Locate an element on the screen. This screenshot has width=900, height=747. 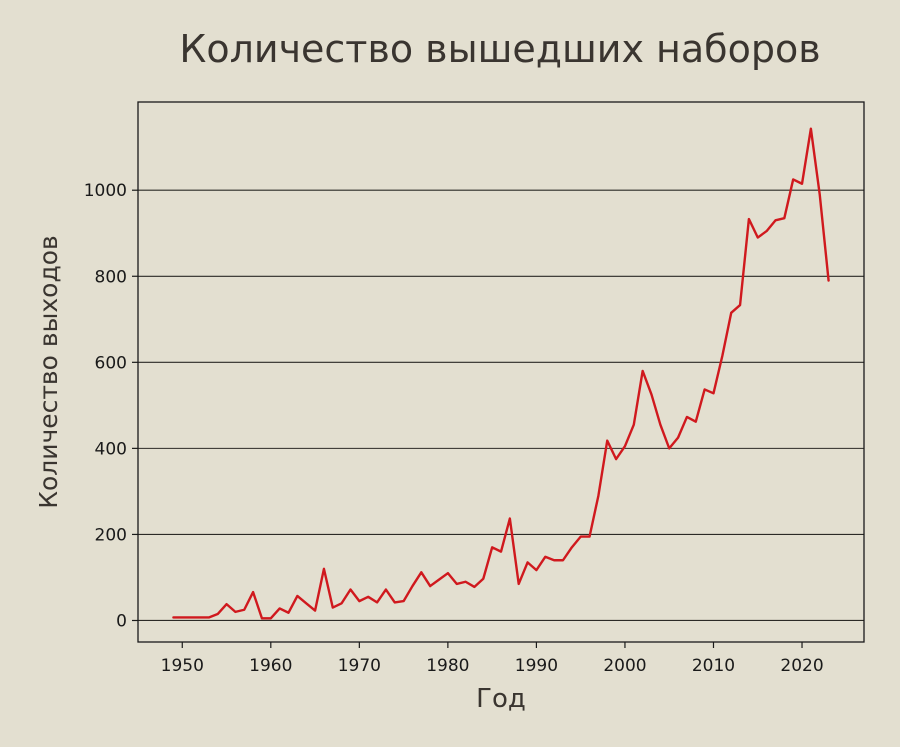
y-tick-label: 800 is located at coordinates (111, 277).